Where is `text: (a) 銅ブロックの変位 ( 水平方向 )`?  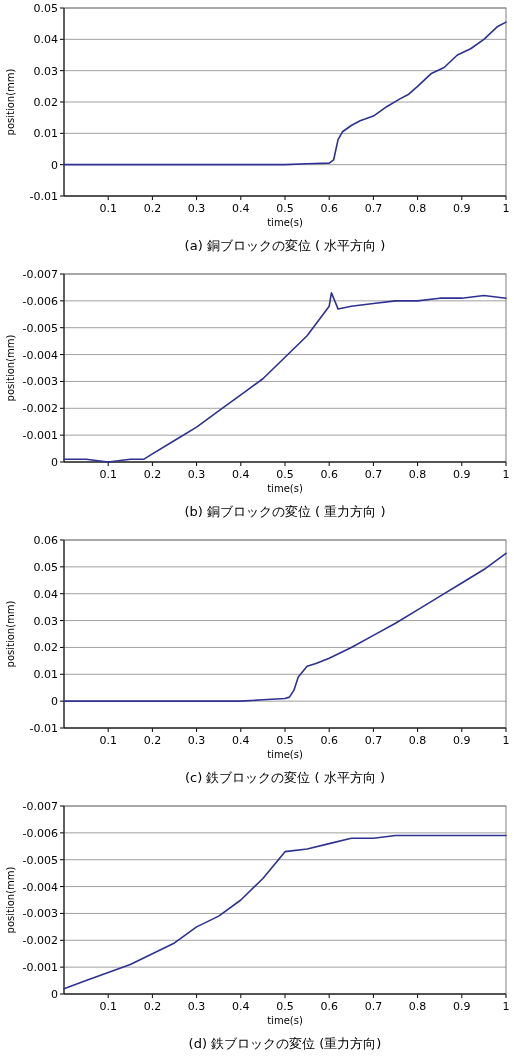
text: (a) 銅ブロックの変位 ( 水平方向 ) is located at coordinates (285, 245).